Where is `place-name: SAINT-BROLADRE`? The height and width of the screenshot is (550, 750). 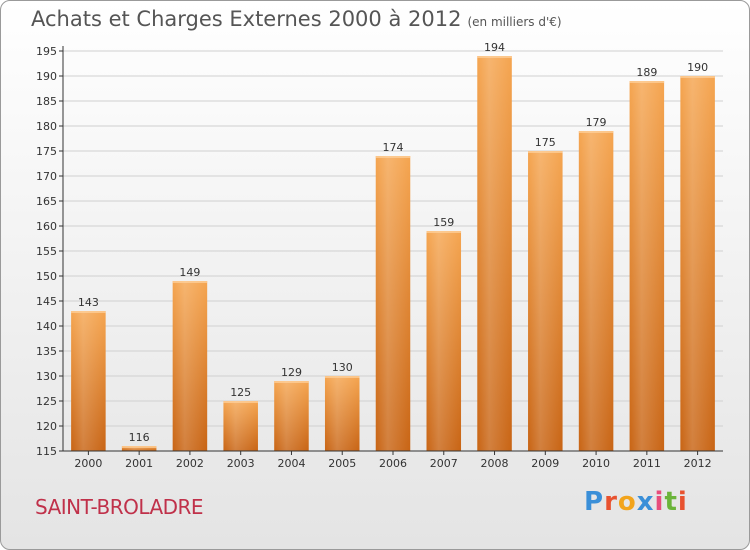 place-name: SAINT-BROLADRE is located at coordinates (119, 507).